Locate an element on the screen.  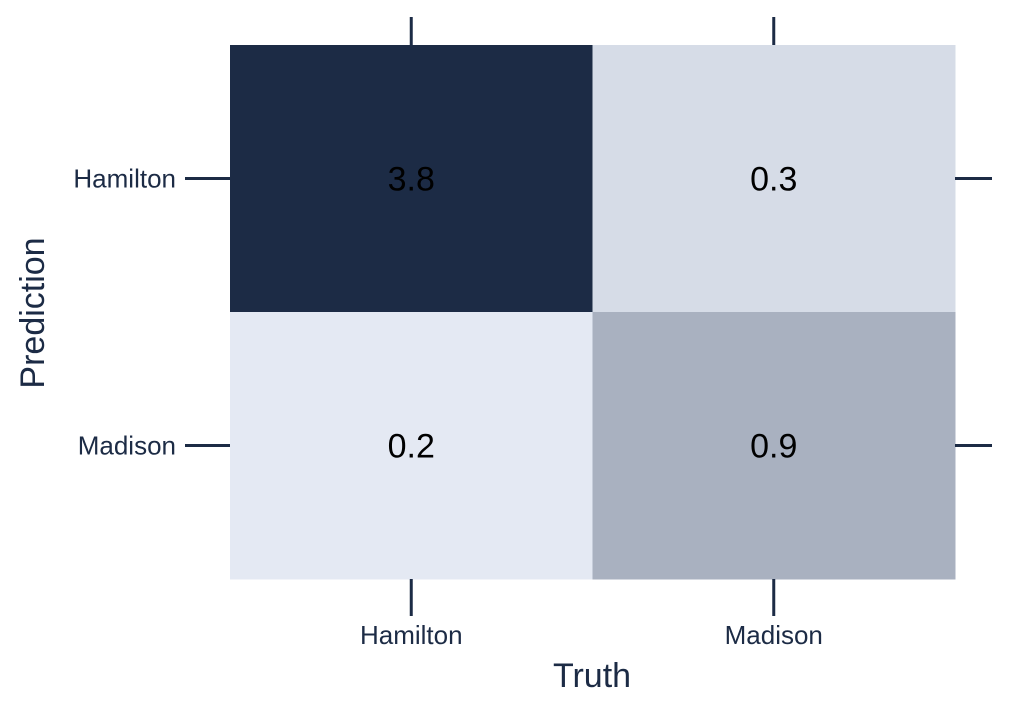
heatmap-cell-hamilton-hamilton is located at coordinates (411, 179).